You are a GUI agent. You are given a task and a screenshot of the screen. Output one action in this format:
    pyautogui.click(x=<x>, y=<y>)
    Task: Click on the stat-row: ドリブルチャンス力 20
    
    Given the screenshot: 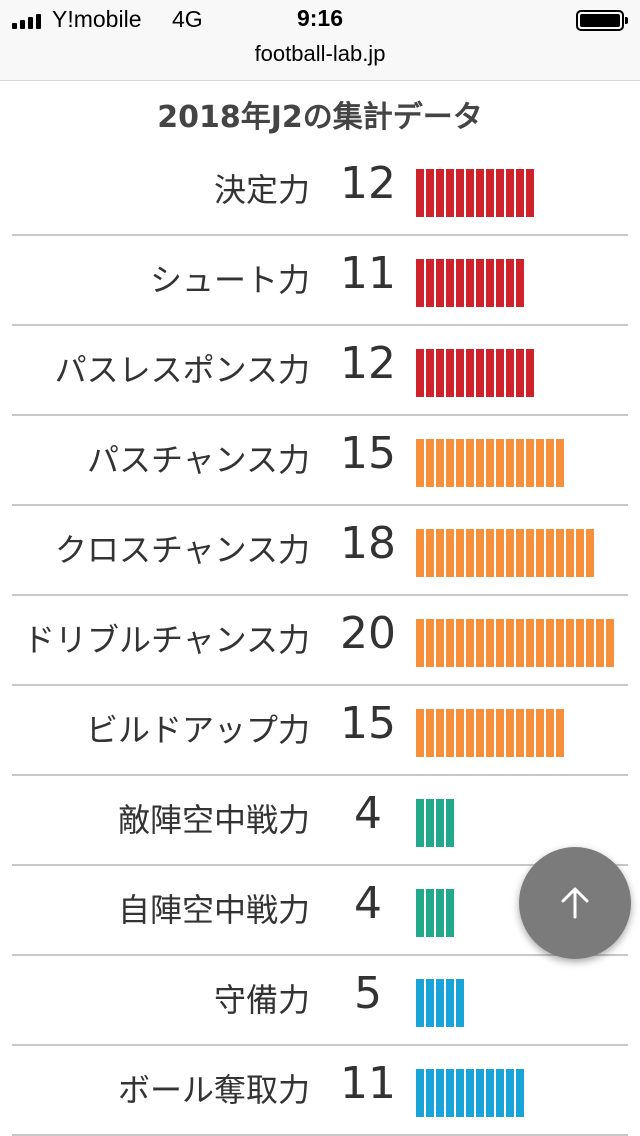 What is the action you would take?
    pyautogui.click(x=320, y=641)
    